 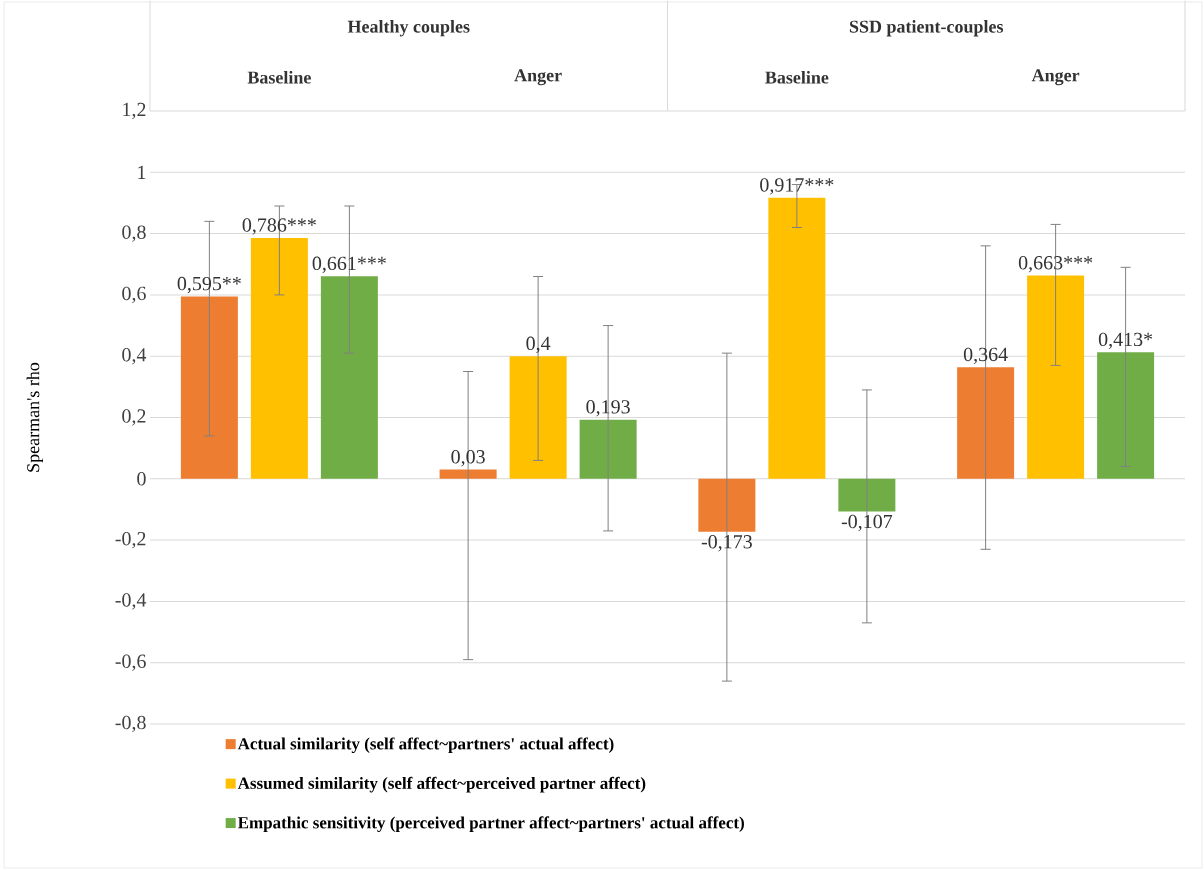 I want to click on y-tick-label: 1,2, so click(x=134, y=111).